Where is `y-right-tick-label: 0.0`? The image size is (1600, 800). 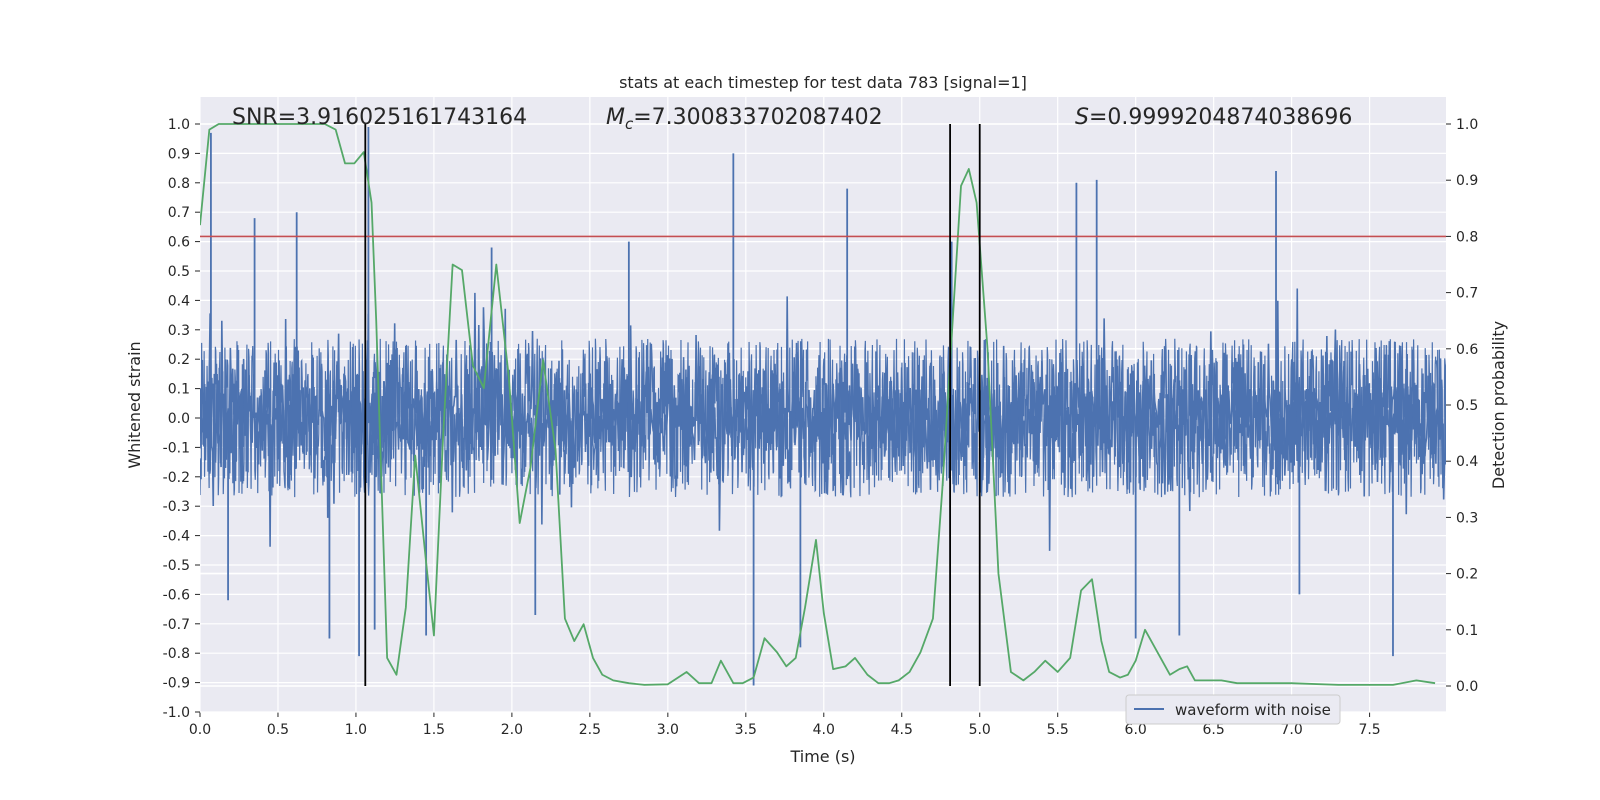 y-right-tick-label: 0.0 is located at coordinates (1467, 687).